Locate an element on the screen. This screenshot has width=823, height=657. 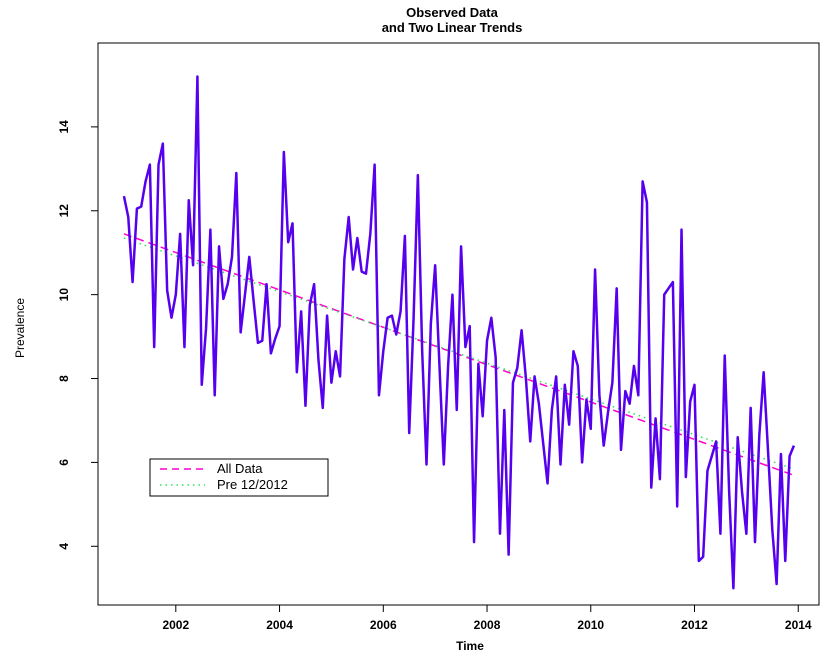
legend-label-all-data: All Data is located at coordinates (240, 468).